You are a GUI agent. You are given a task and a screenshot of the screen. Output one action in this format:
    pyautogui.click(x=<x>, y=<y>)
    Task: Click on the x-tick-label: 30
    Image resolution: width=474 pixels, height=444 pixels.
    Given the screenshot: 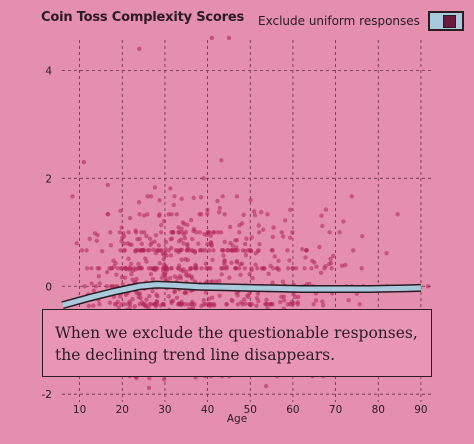 What is the action you would take?
    pyautogui.click(x=164, y=410)
    